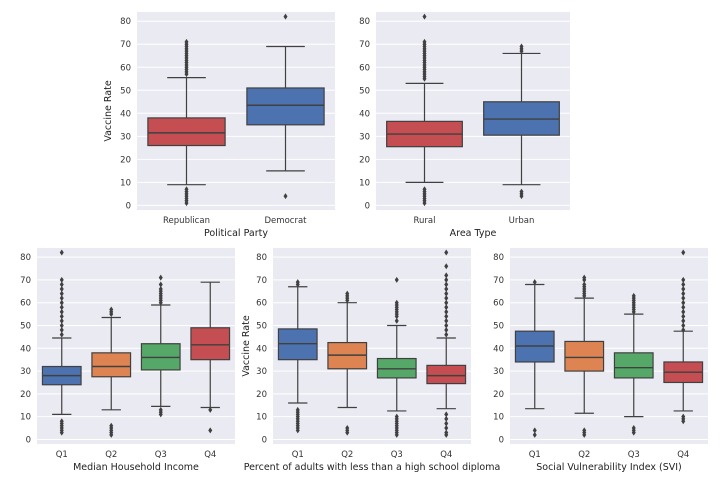 The height and width of the screenshot is (478, 720). I want to click on x-axis-label: Political Party, so click(236, 233).